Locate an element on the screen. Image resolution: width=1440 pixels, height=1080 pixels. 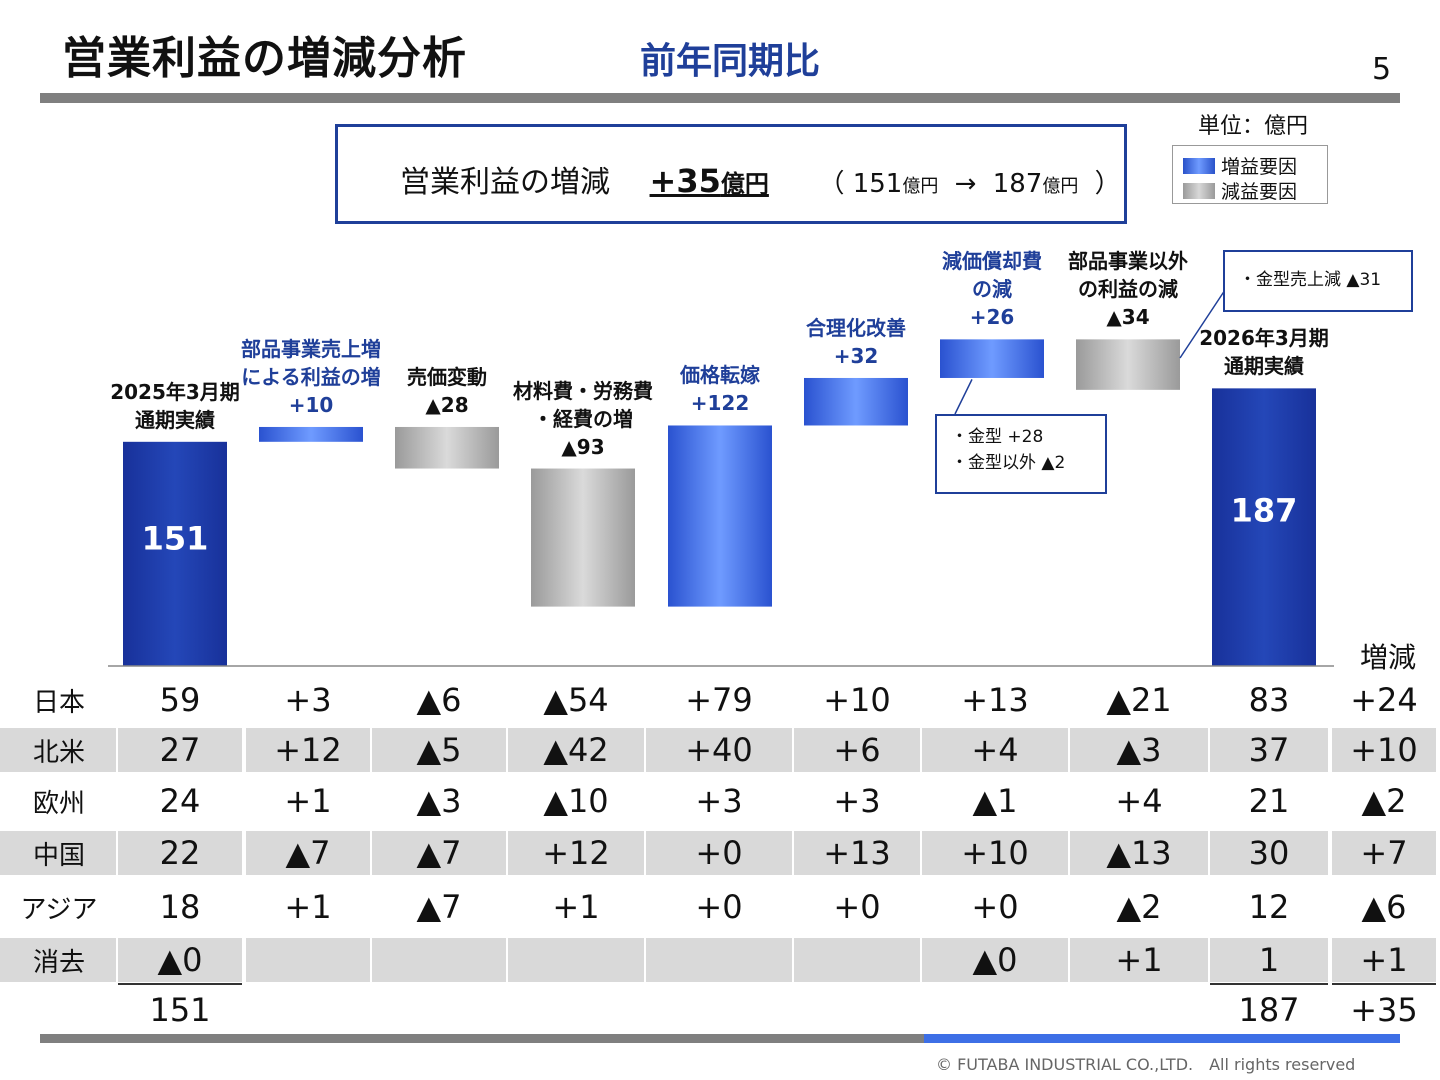
table-row: 日本 59 +3 ▲6 ▲54 +79 +10 +13 ▲21 83 +24 is located at coordinates (720, 700).